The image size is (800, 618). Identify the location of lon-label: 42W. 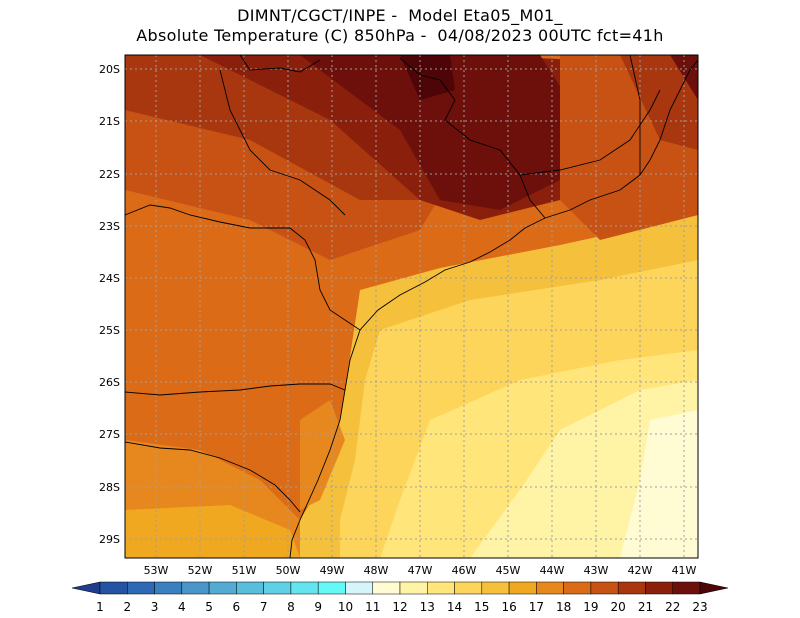
(640, 570).